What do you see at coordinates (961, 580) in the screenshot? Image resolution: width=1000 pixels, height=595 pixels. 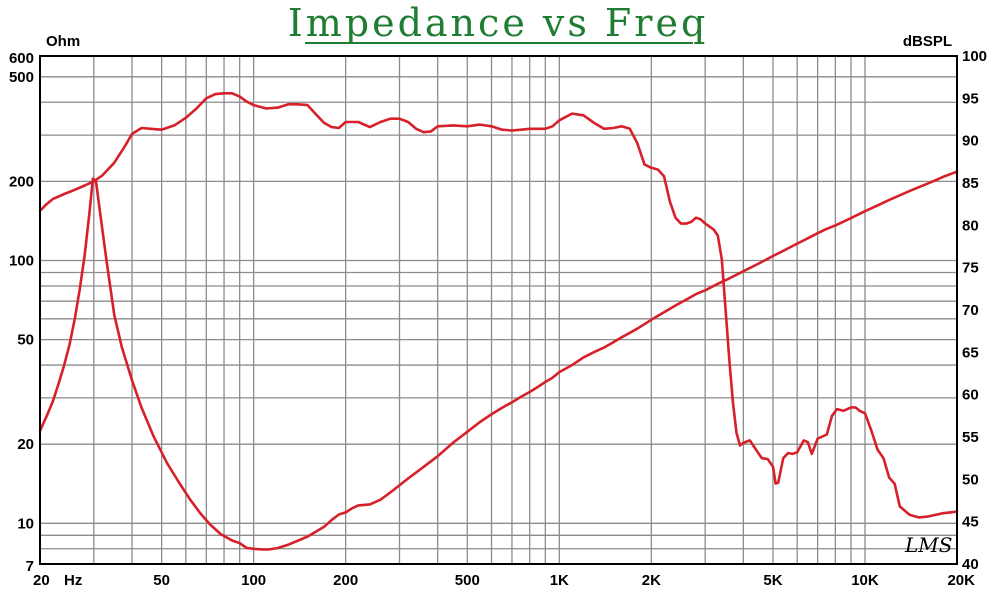 I see `x-tick-label: 20K` at bounding box center [961, 580].